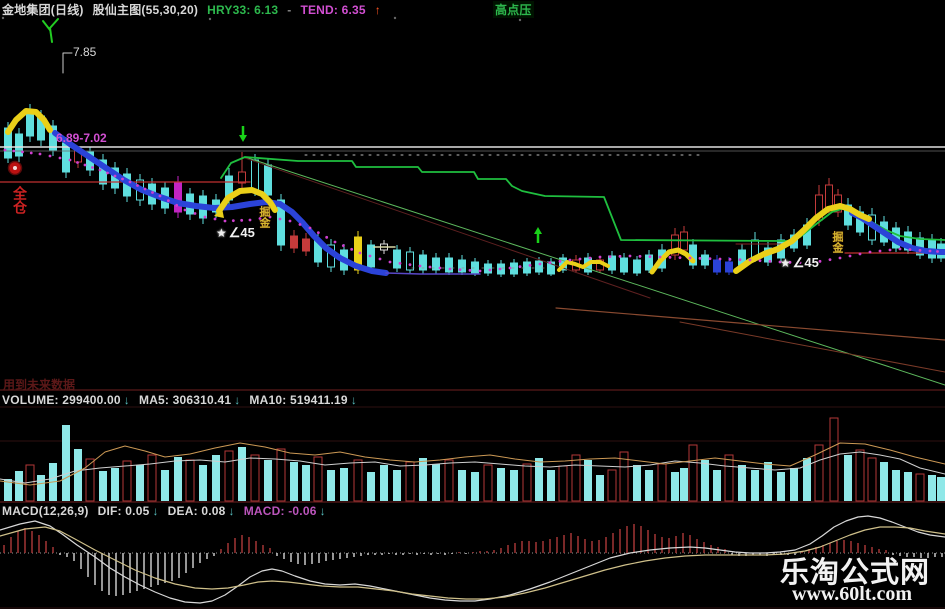  I want to click on high-point-pressure-label: 高点压, so click(513, 9).